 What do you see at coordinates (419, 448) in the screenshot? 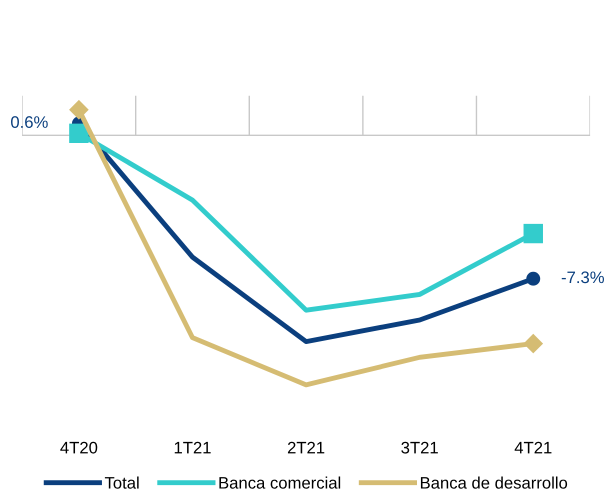
I see `x-tick-label: 3T21` at bounding box center [419, 448].